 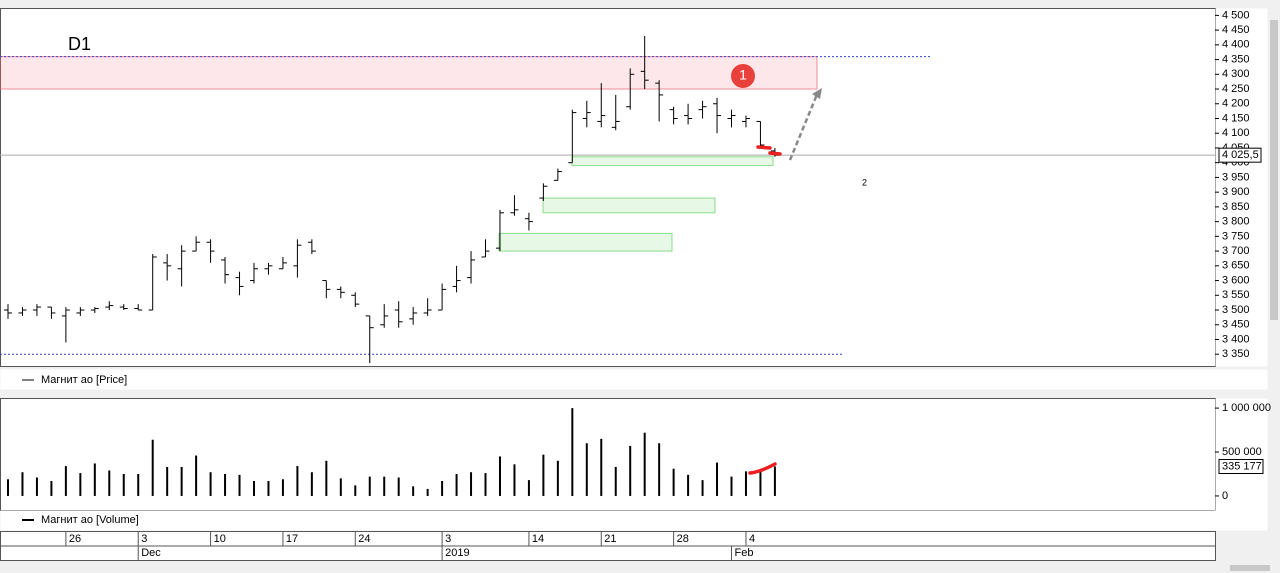 What do you see at coordinates (364, 539) in the screenshot?
I see `x-tick-label: 24` at bounding box center [364, 539].